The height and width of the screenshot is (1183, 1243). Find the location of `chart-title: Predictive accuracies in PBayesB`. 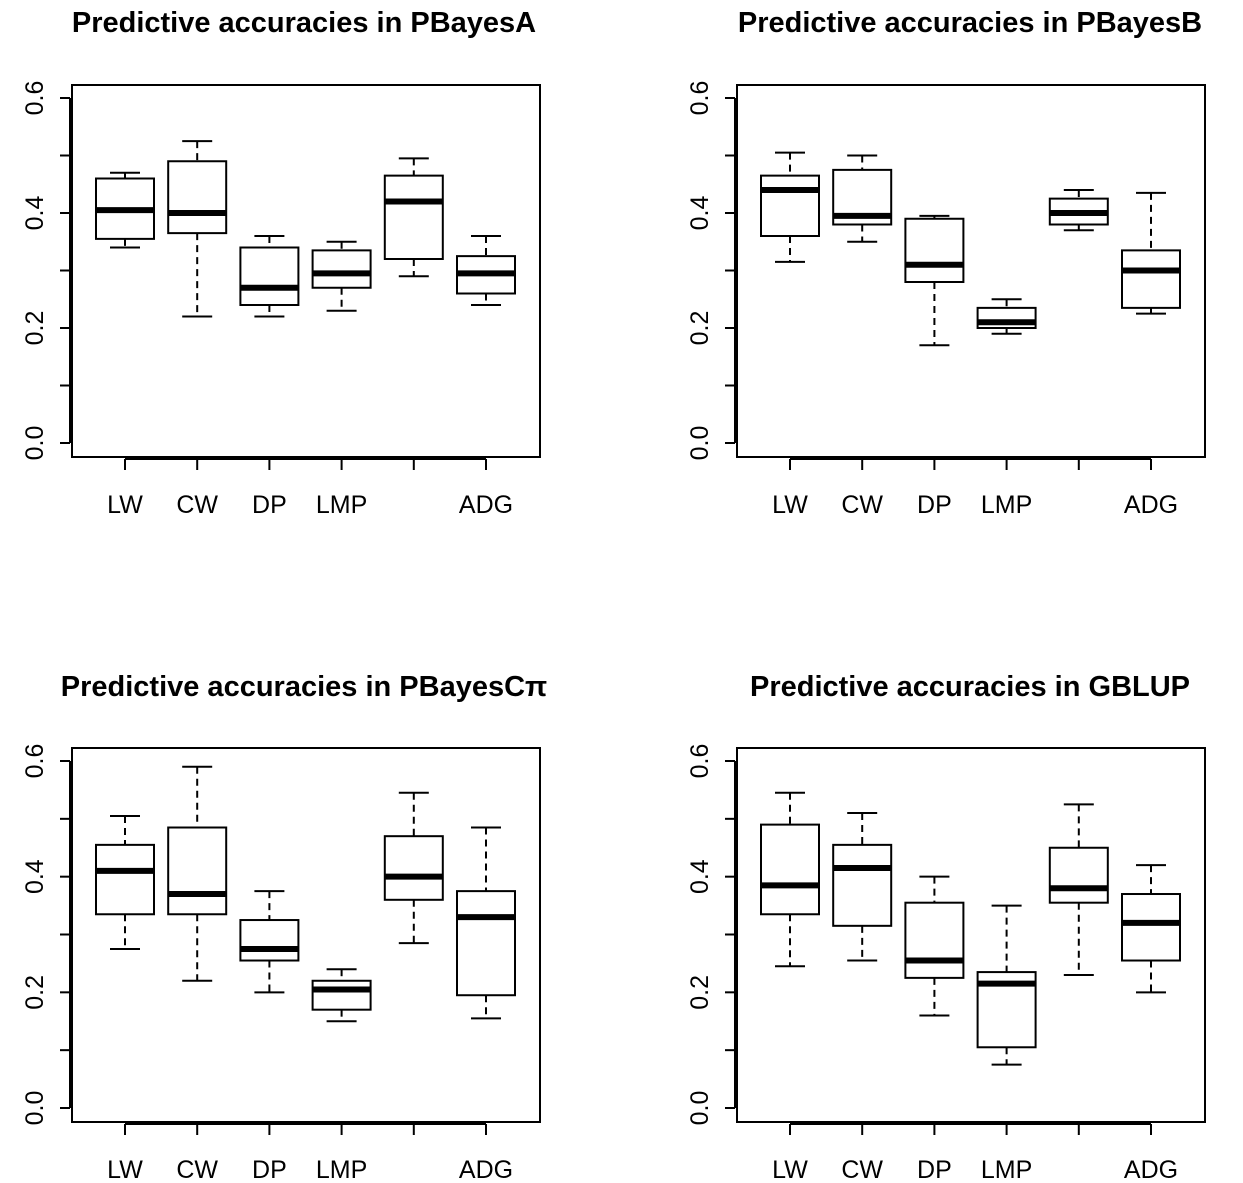

chart-title: Predictive accuracies in PBayesB is located at coordinates (970, 23).